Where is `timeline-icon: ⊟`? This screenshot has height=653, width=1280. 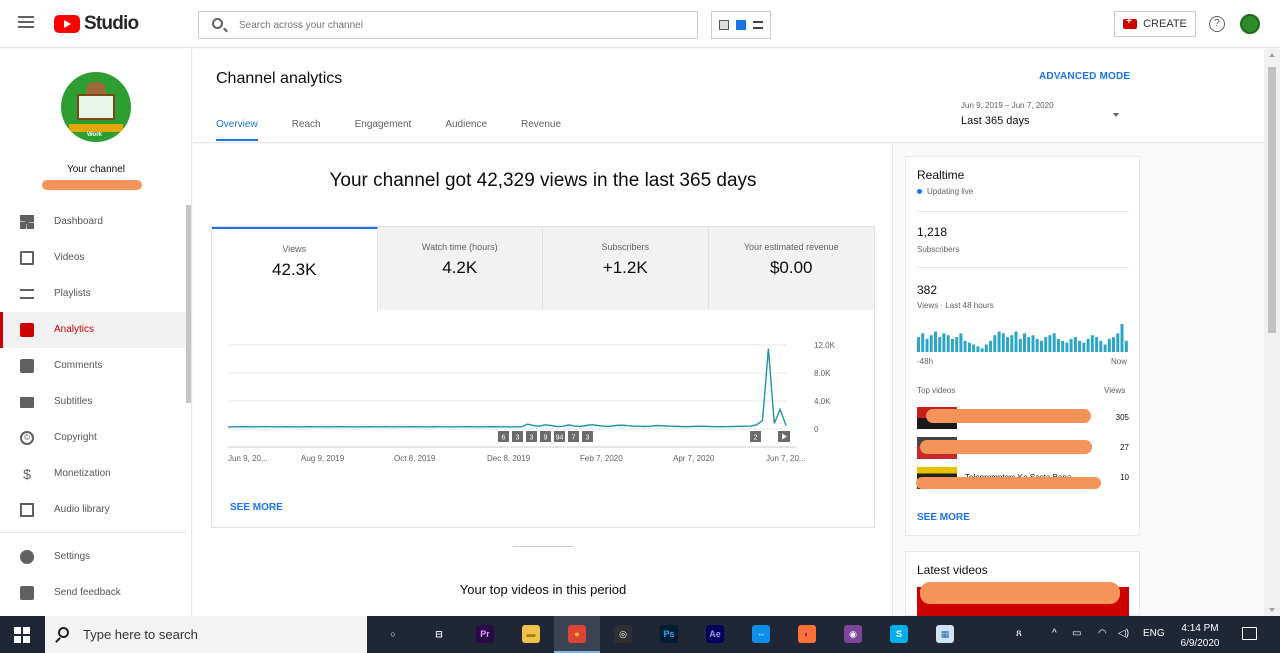 timeline-icon: ⊟ is located at coordinates (439, 634).